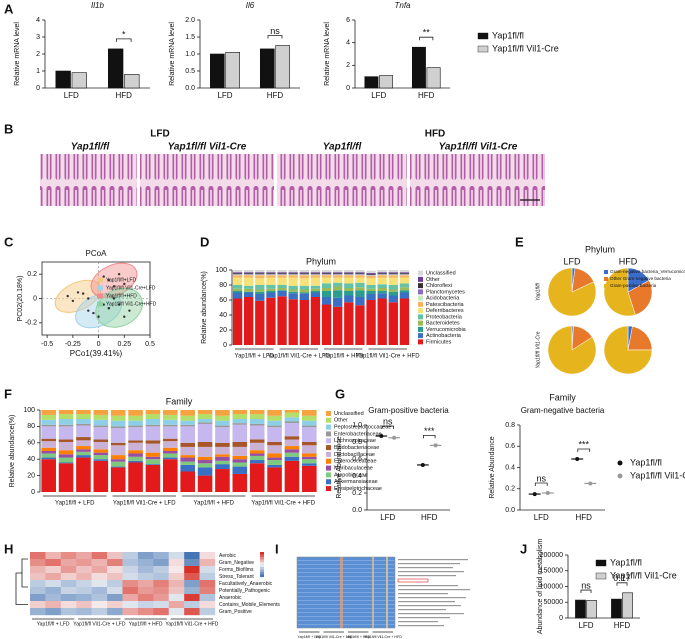 The width and height of the screenshot is (685, 639). What do you see at coordinates (298, 357) in the screenshot?
I see `group-label: Yap1fl/fl Vil1-Cre + LFD` at bounding box center [298, 357].